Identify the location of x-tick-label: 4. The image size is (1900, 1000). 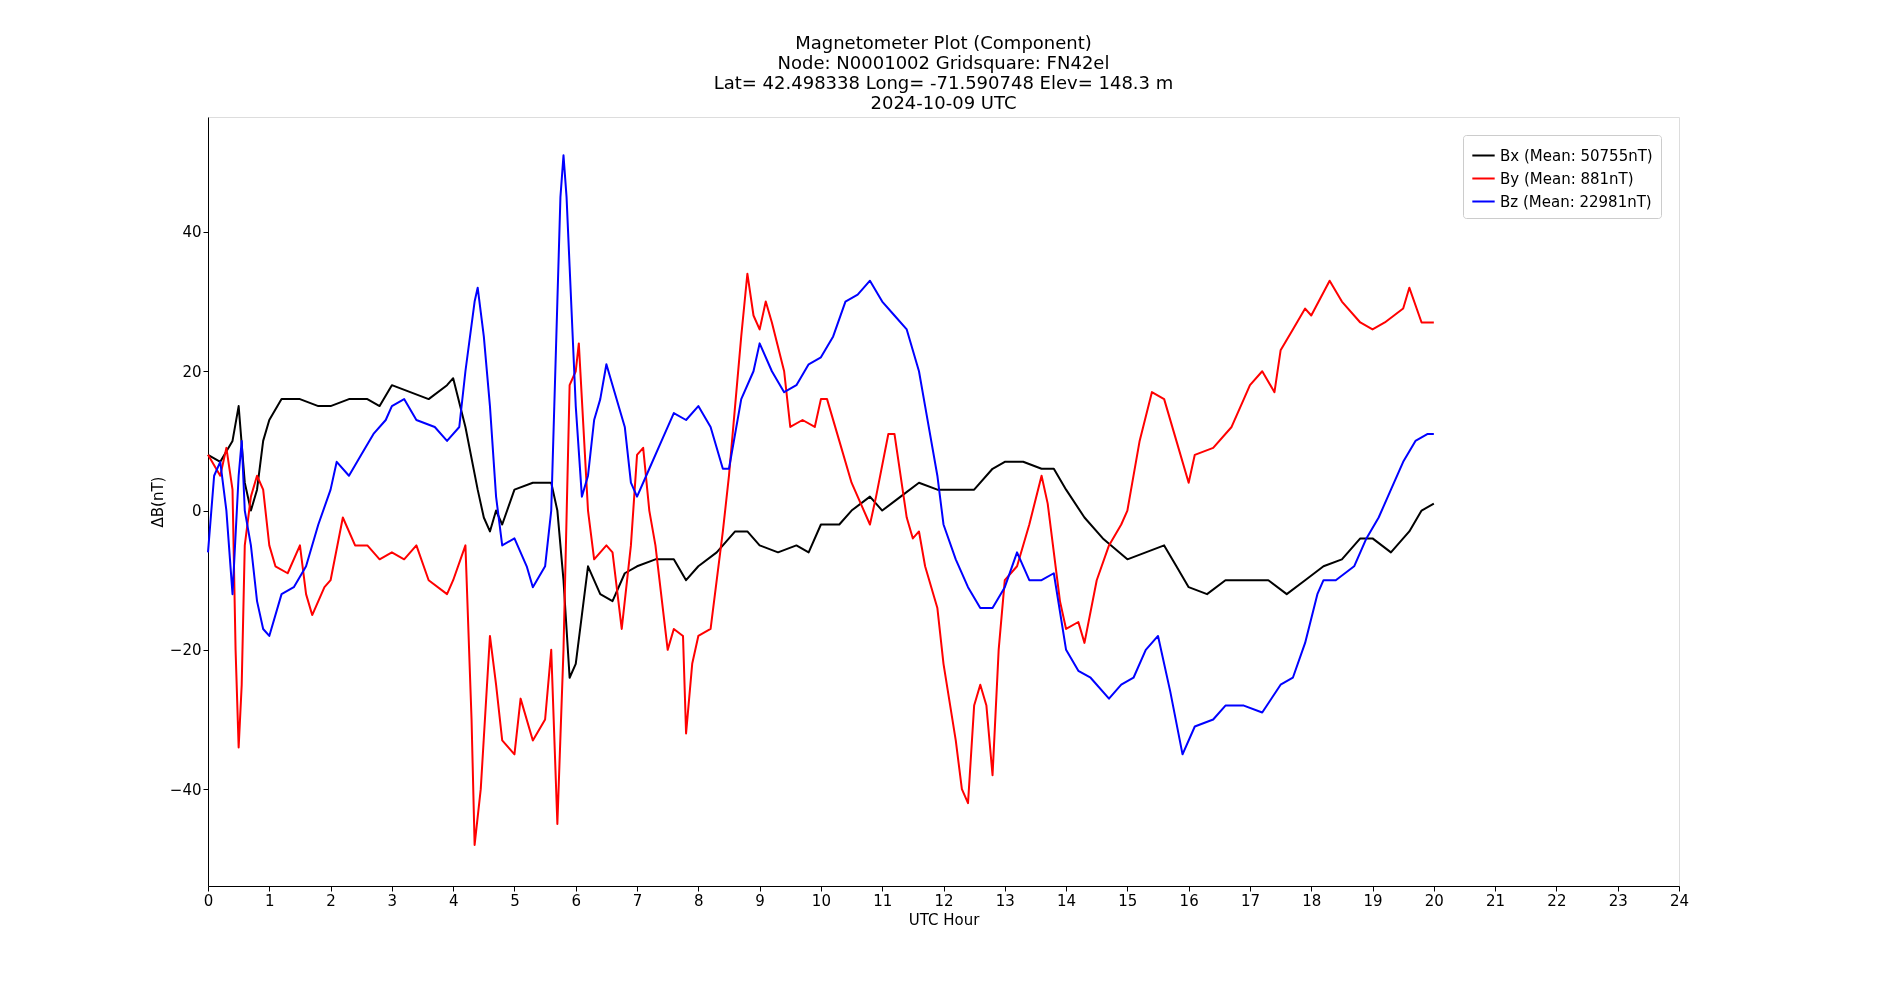
(453, 900).